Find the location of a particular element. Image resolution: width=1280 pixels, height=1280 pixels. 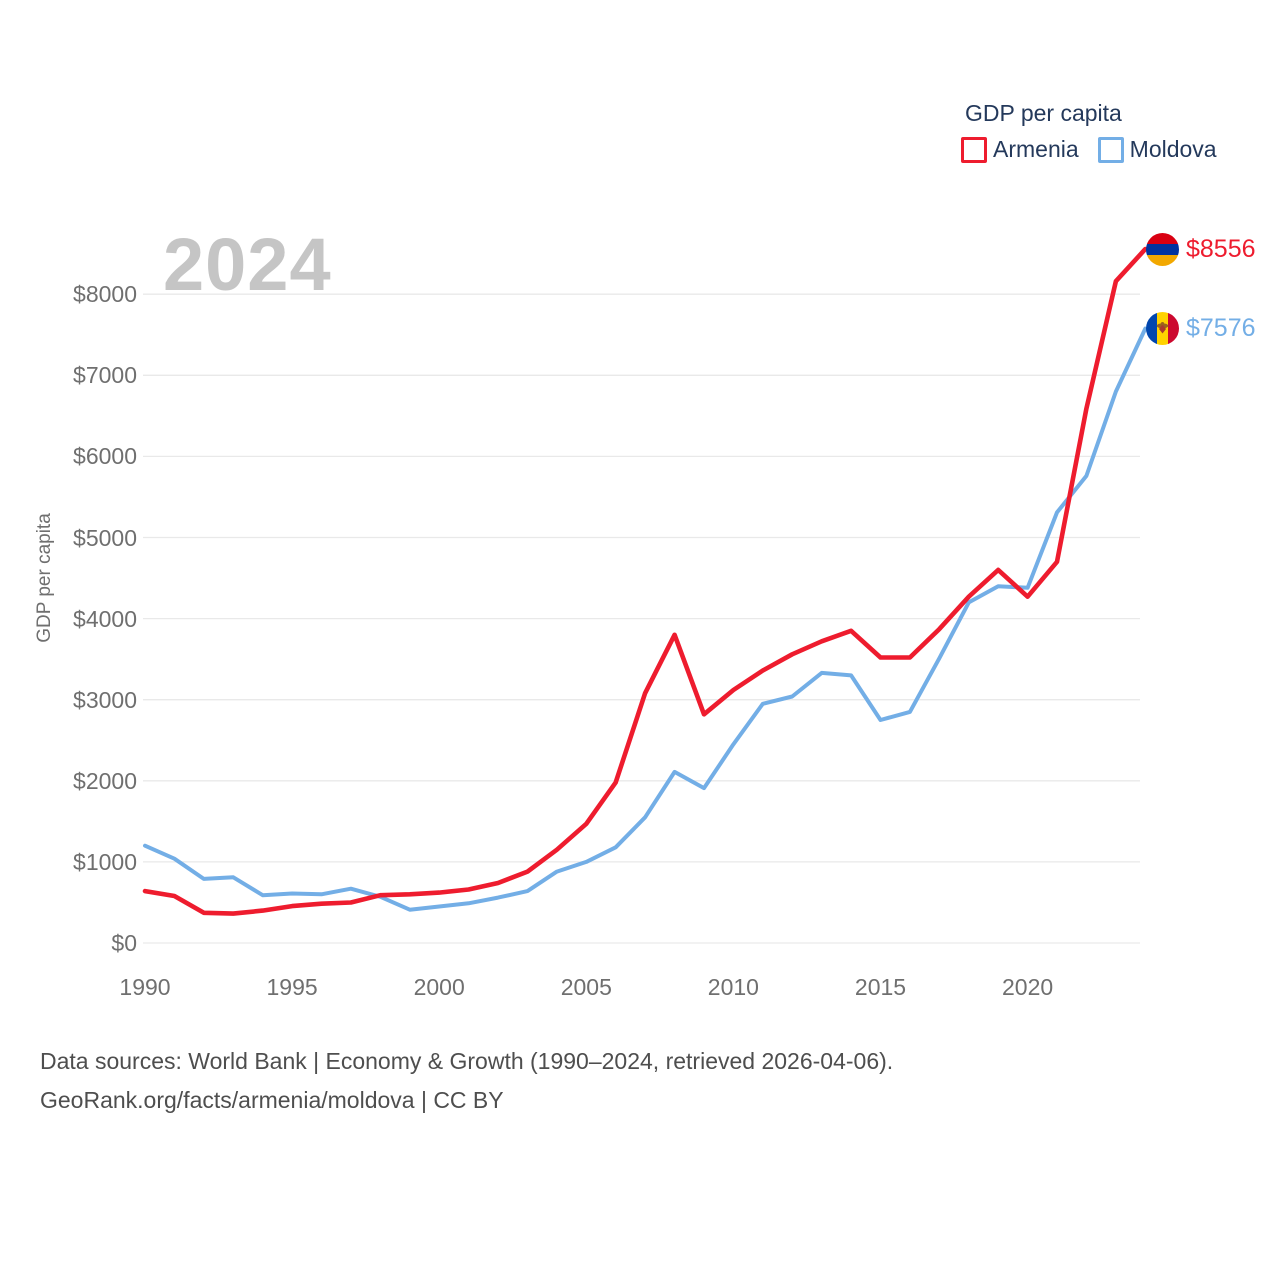

y-axis-tick-label: $4000 is located at coordinates (105, 618).